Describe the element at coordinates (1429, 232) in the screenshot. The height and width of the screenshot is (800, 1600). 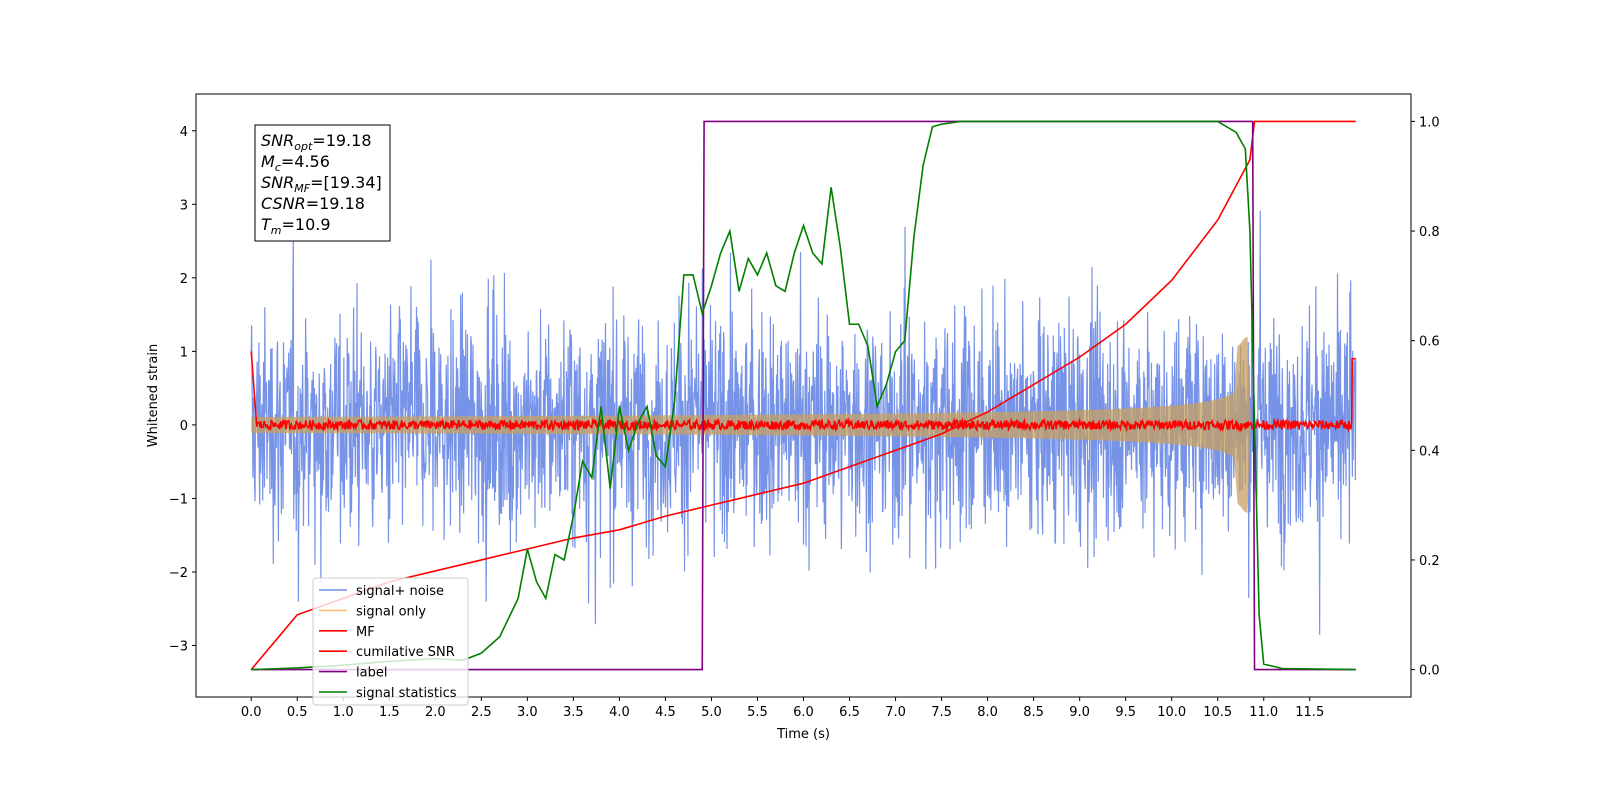
I see `y-tick-label-right: 0.8` at that location.